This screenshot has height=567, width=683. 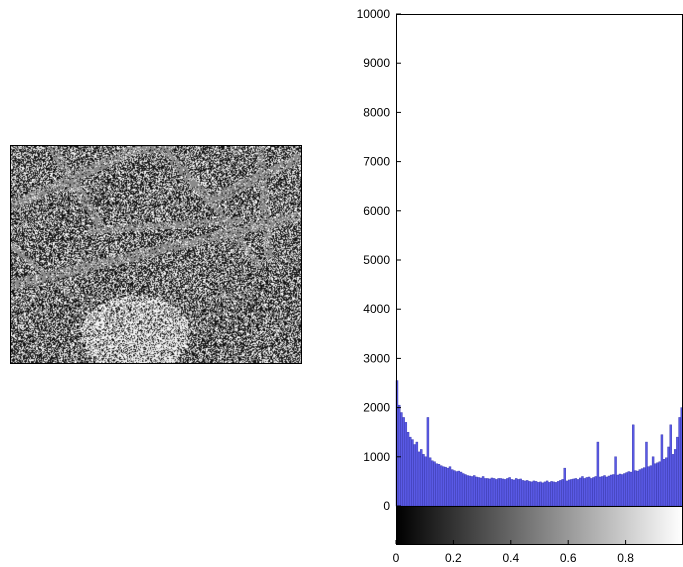 What do you see at coordinates (625, 558) in the screenshot?
I see `x-tick-label: 0.8` at bounding box center [625, 558].